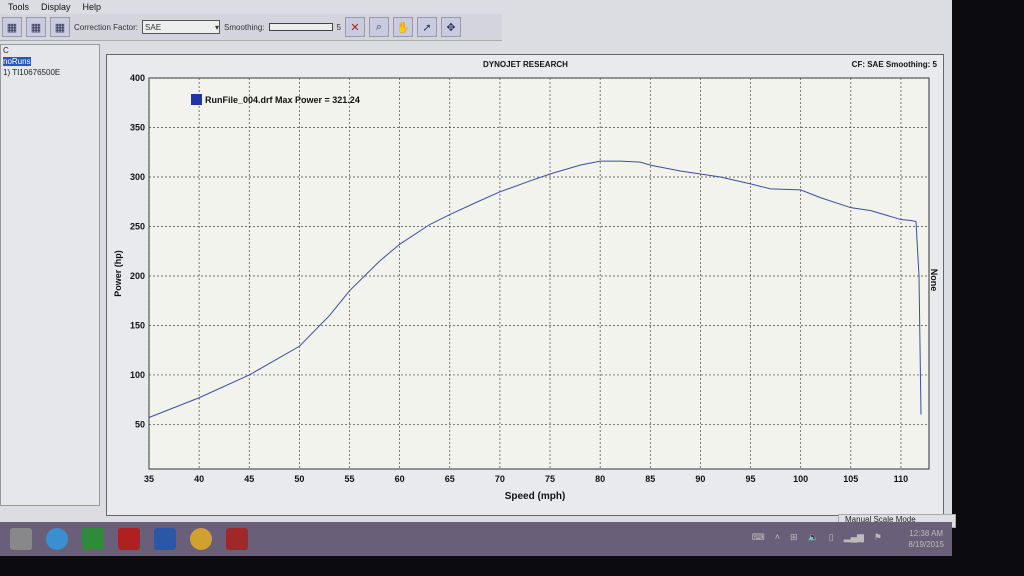 This screenshot has height=576, width=1024. Describe the element at coordinates (19, 7) in the screenshot. I see `menu-tools: Tools` at that location.